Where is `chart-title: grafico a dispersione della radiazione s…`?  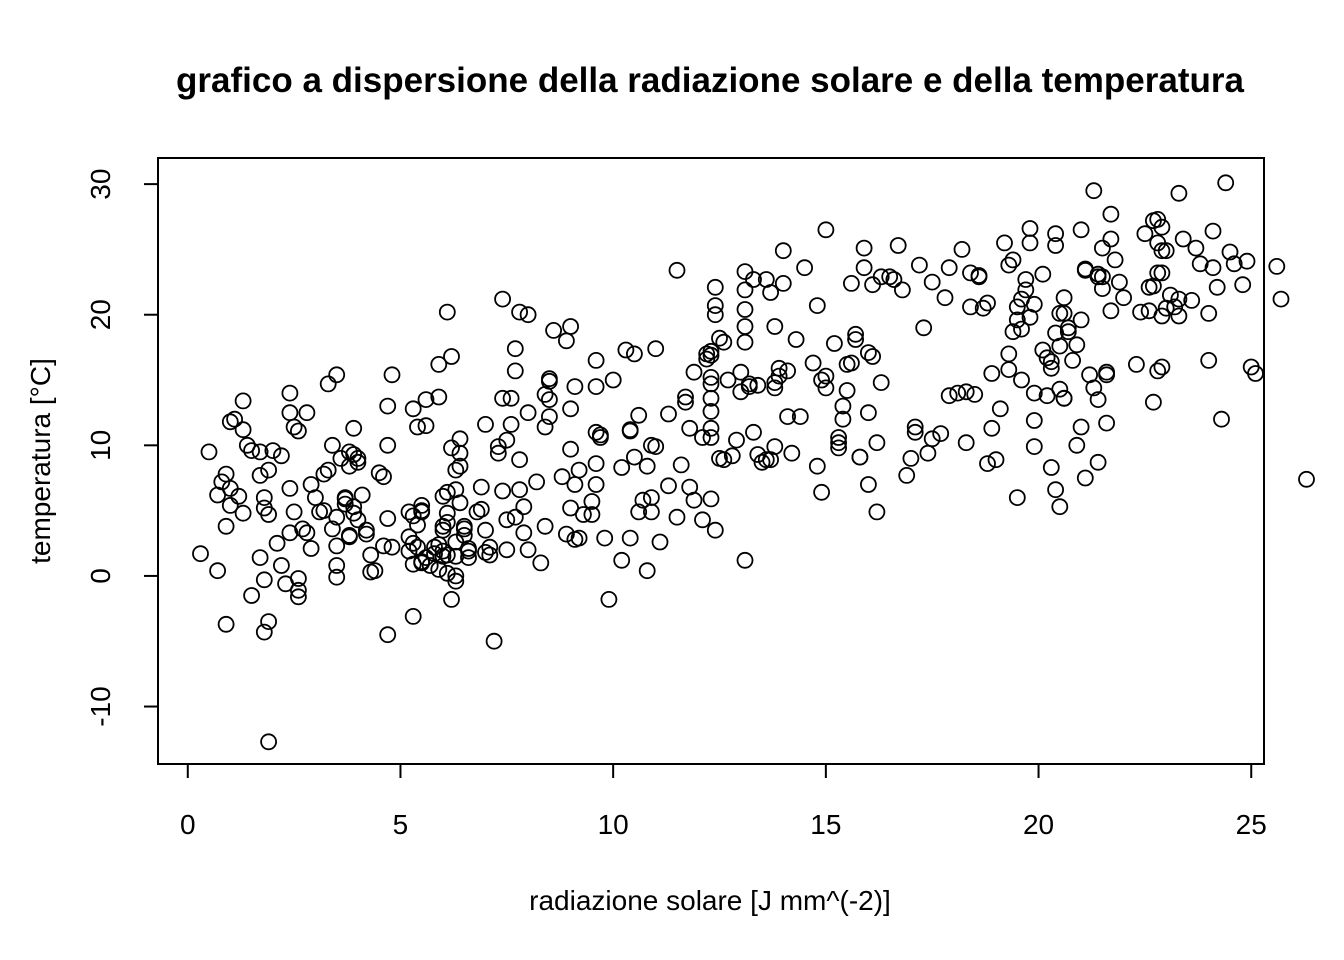
chart-title: grafico a dispersione della radiazione s… is located at coordinates (710, 80).